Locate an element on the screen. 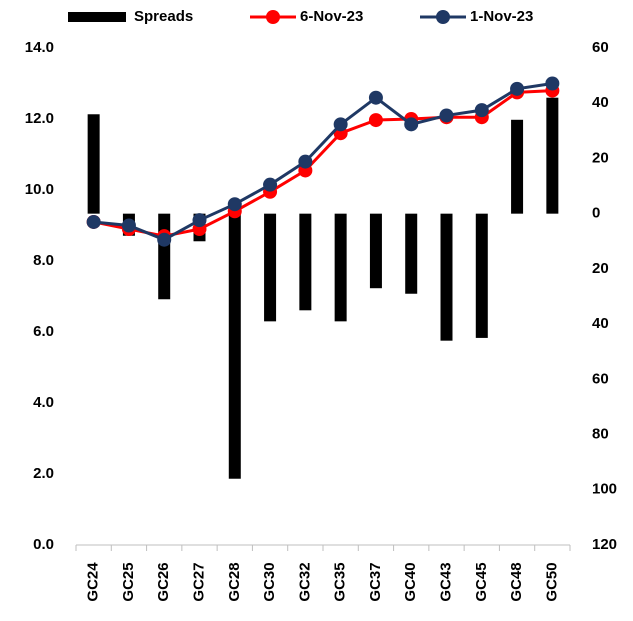 This screenshot has width=633, height=621. x-tick-label: GC48 is located at coordinates (516, 581).